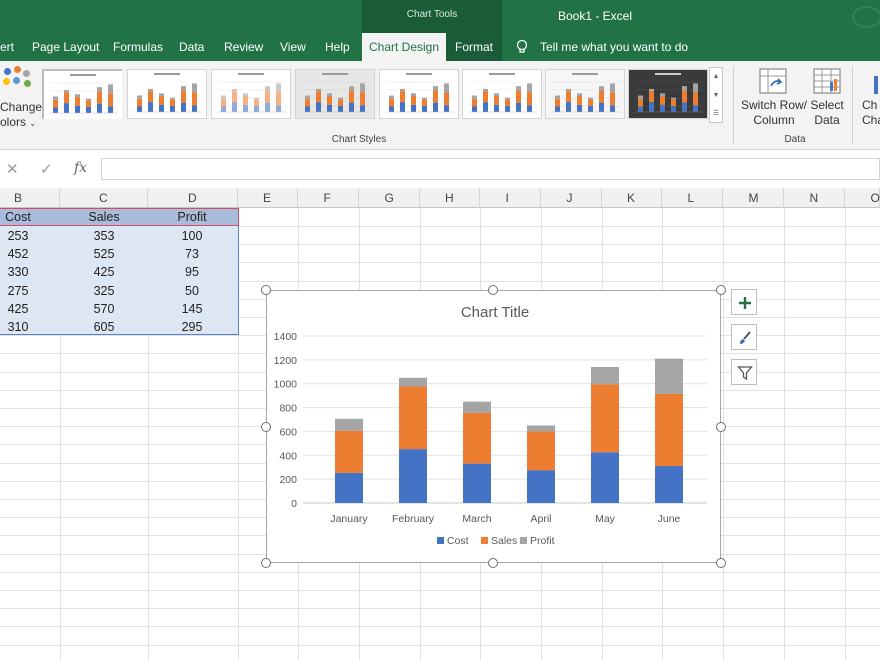 This screenshot has width=880, height=660. Describe the element at coordinates (477, 438) in the screenshot. I see `bar-sales-march` at that location.